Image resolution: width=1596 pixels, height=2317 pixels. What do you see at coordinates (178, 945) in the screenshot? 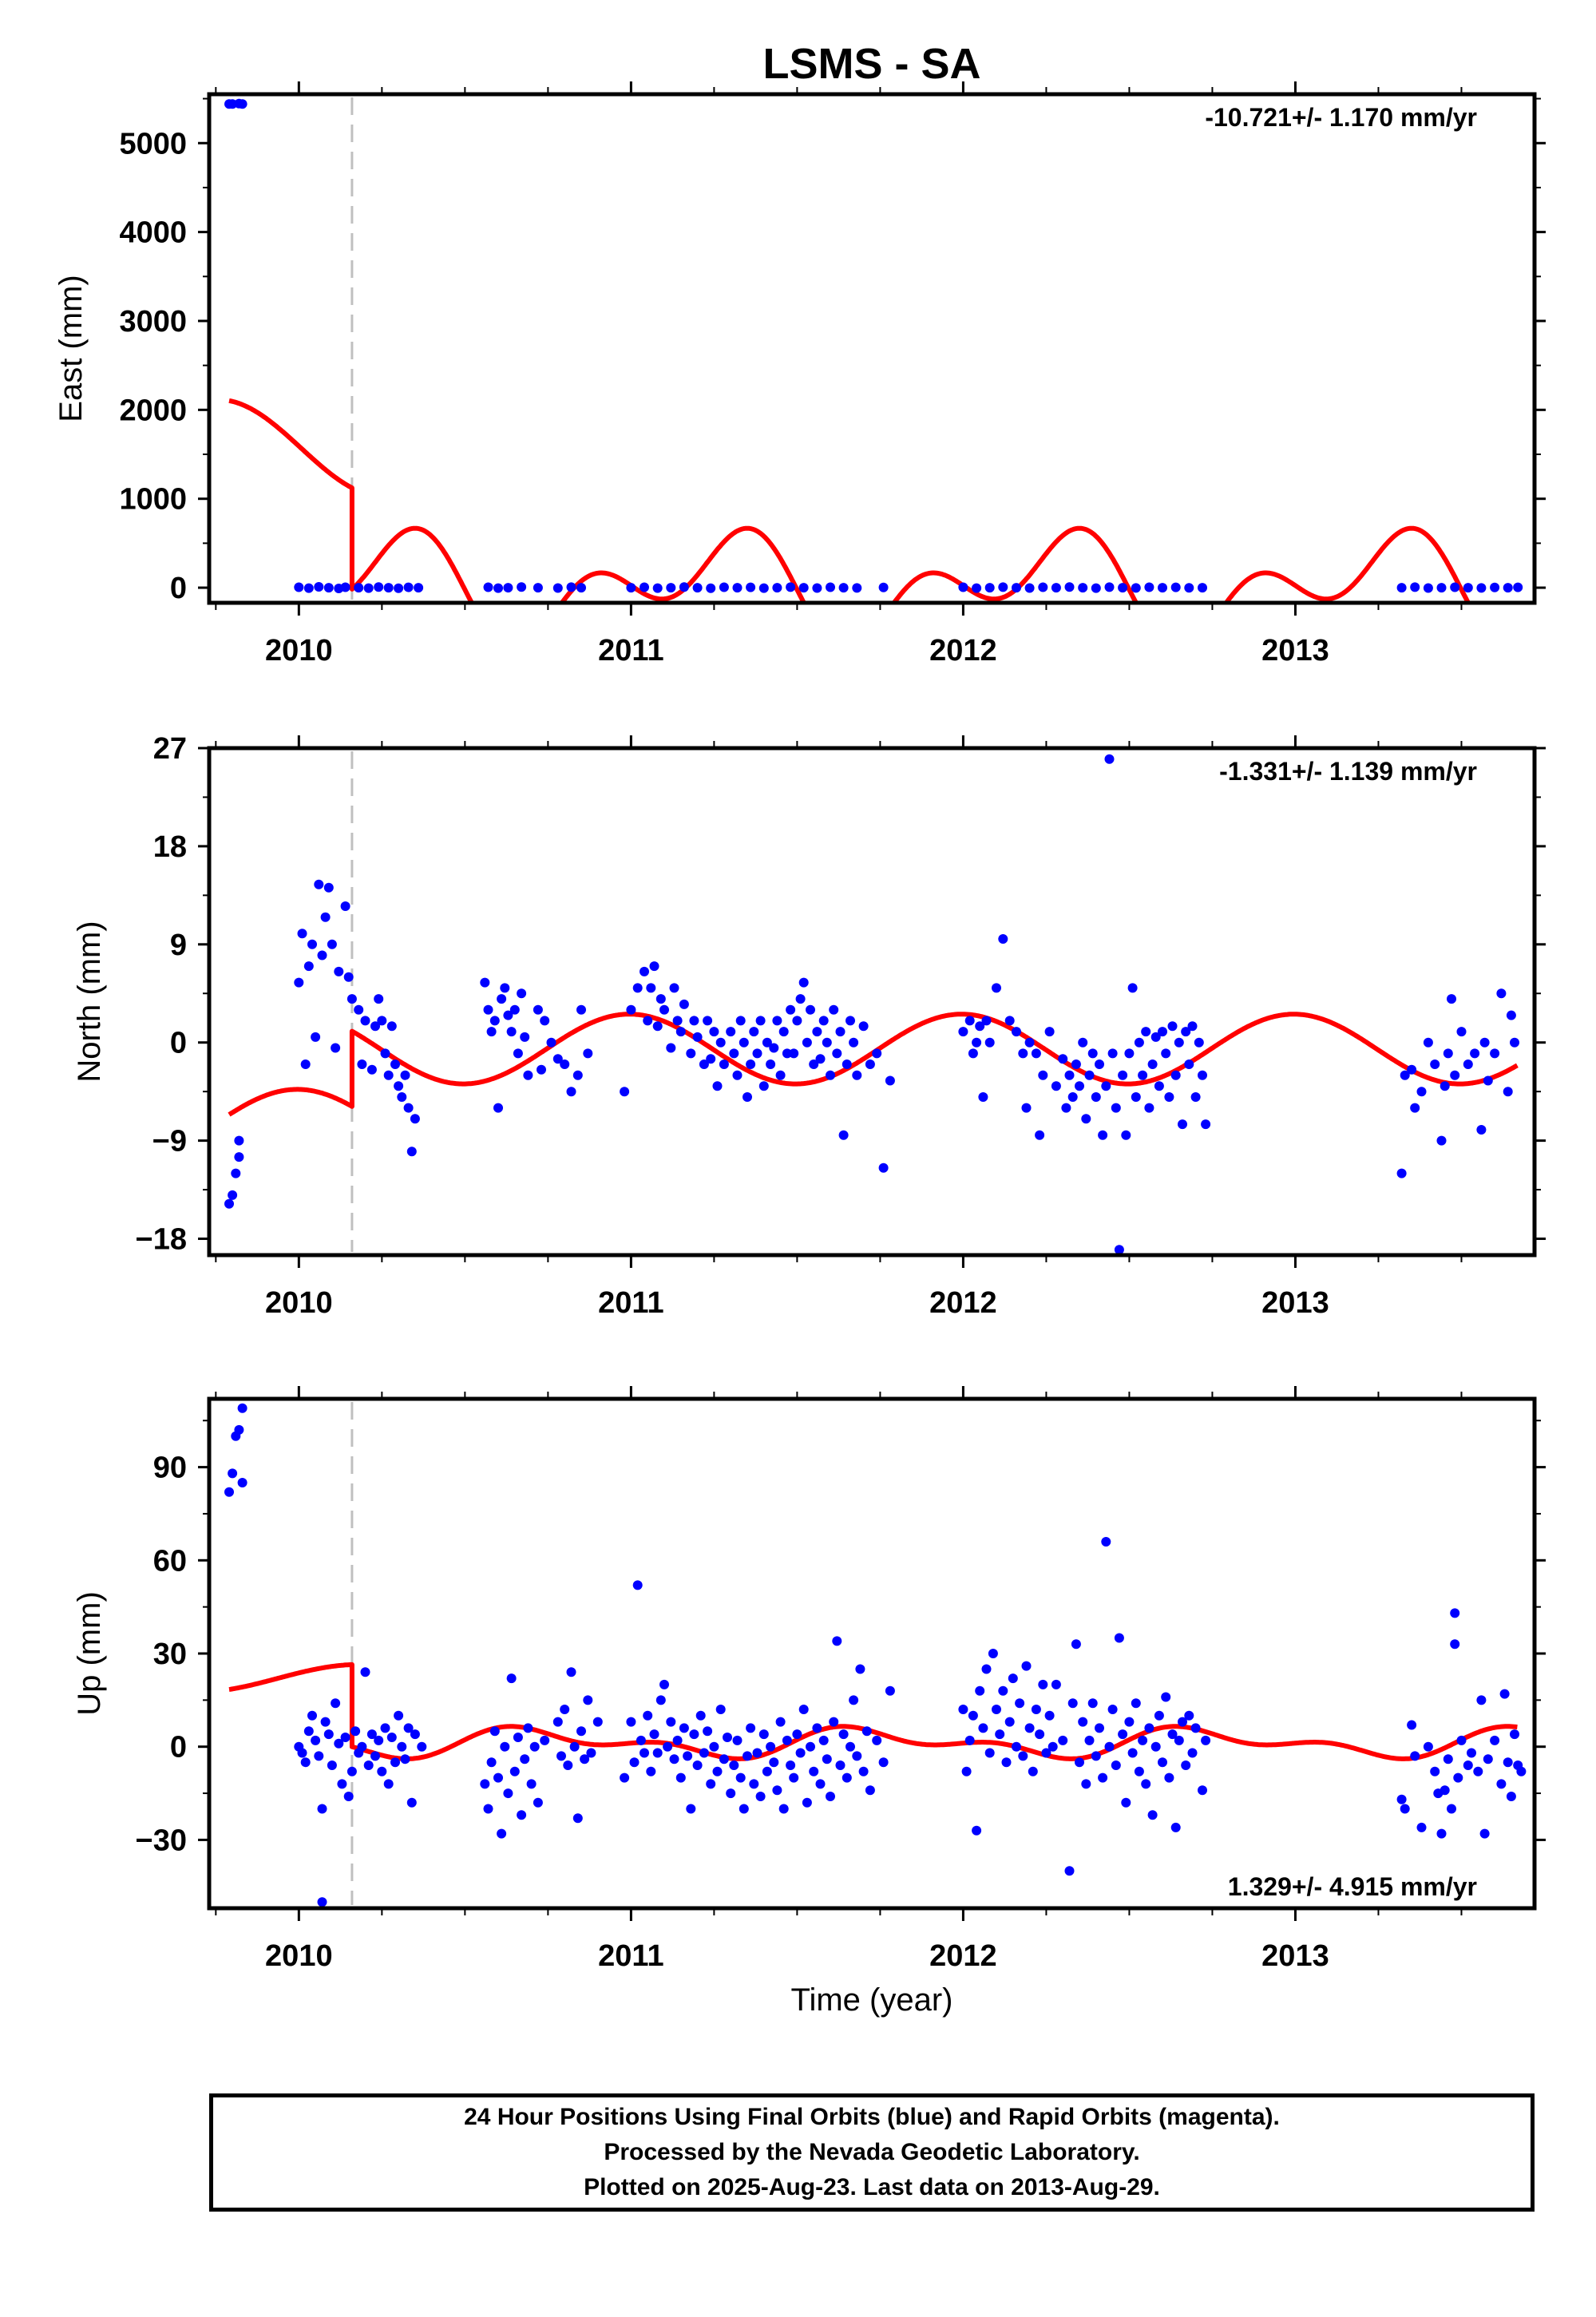
I see `north-ytick-label: 9` at bounding box center [178, 945].